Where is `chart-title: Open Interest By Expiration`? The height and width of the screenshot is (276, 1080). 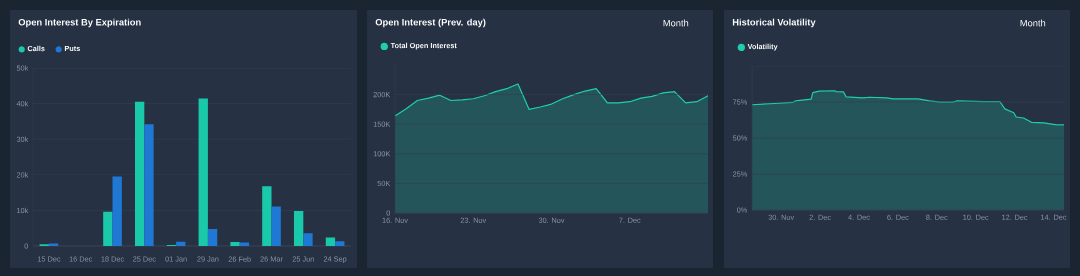
chart-title: Open Interest By Expiration is located at coordinates (79, 23).